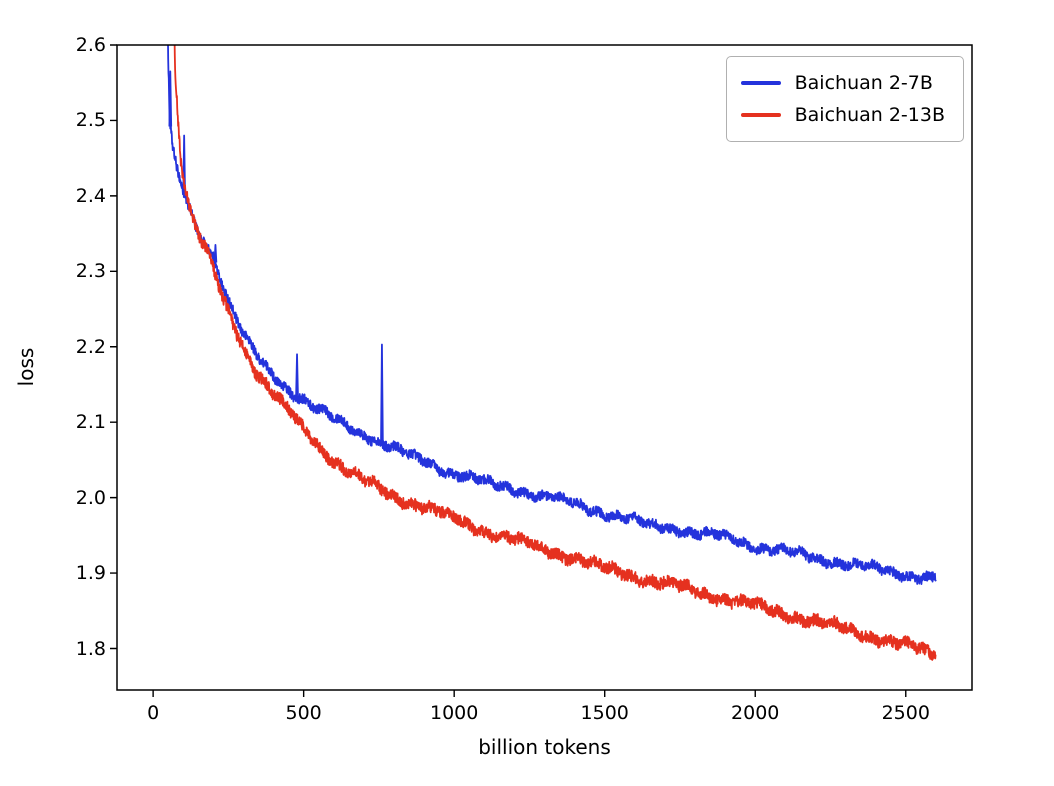  Describe the element at coordinates (755, 713) in the screenshot. I see `x-tick-label: 2000` at that location.